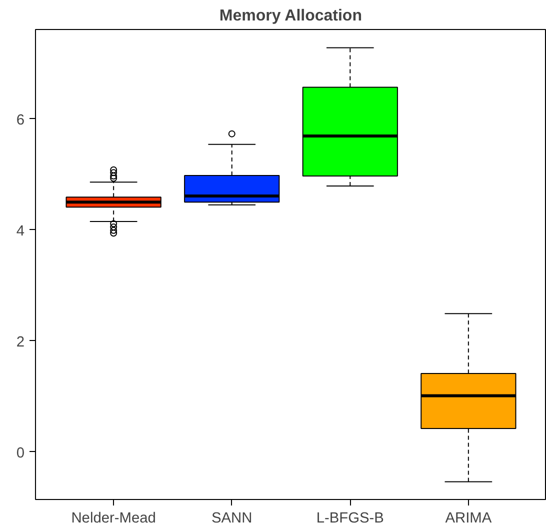  Describe the element at coordinates (350, 518) in the screenshot. I see `x-tick-label: L-BFGS-B` at that location.